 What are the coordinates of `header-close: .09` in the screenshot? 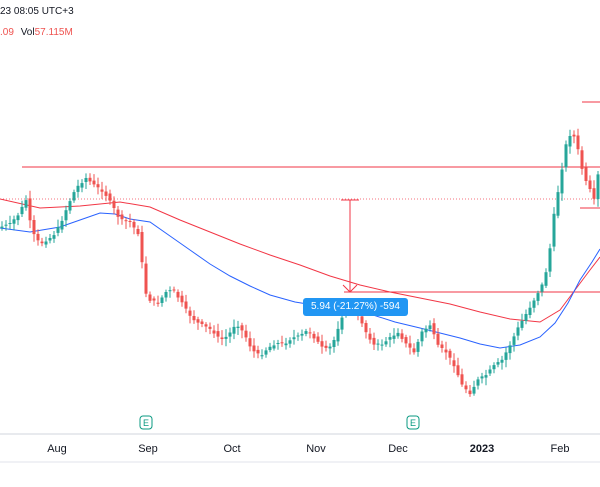 It's located at (7, 32).